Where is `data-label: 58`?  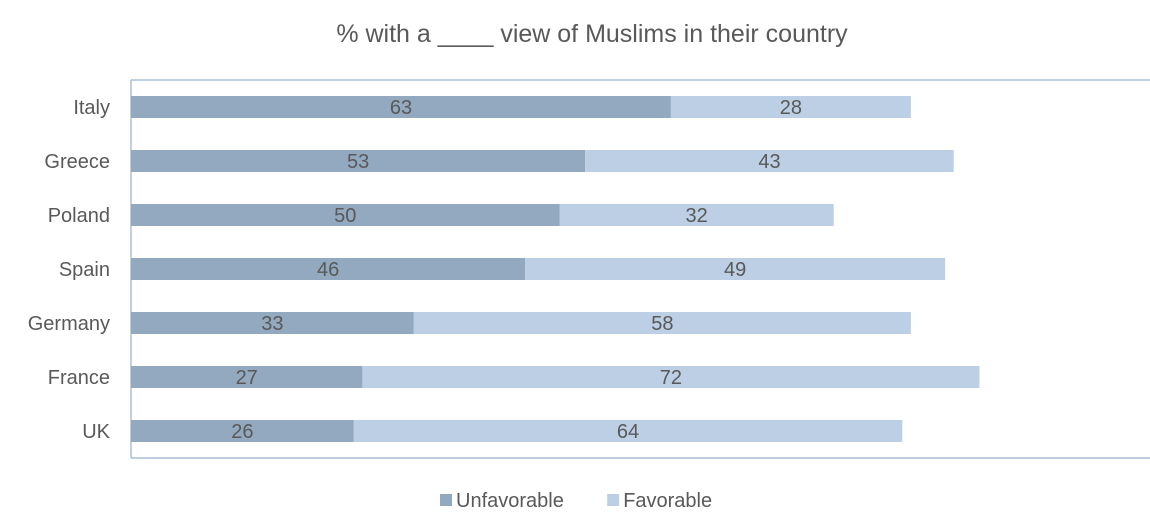
data-label: 58 is located at coordinates (662, 324).